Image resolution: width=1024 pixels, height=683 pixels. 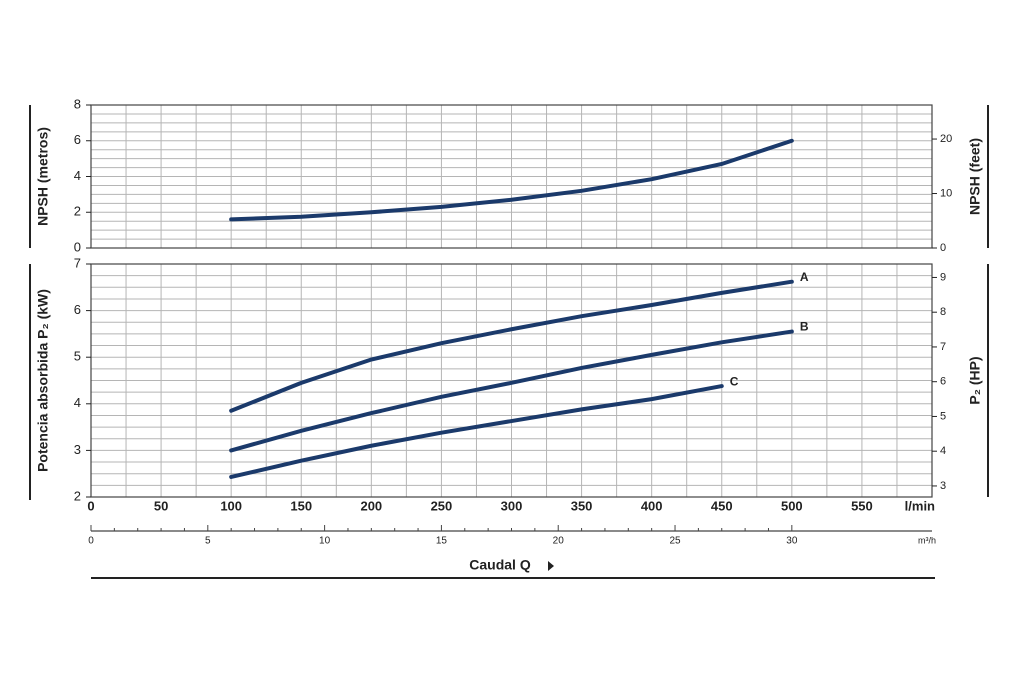 What do you see at coordinates (943, 248) in the screenshot?
I see `y2-tick-label: 0` at bounding box center [943, 248].